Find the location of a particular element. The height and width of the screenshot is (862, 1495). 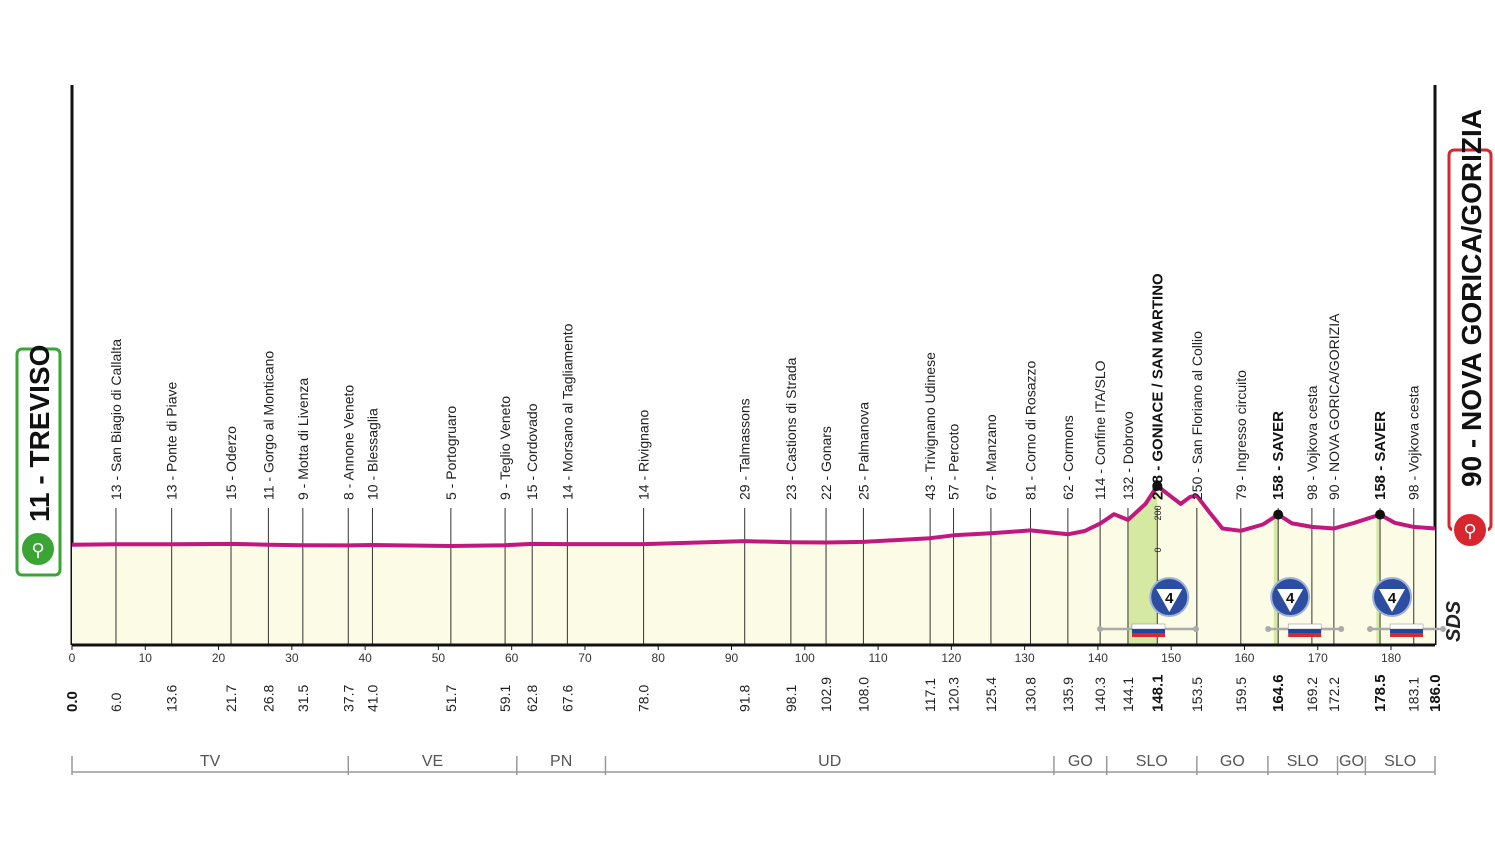

start-cyclist-icon is located at coordinates (38, 549).